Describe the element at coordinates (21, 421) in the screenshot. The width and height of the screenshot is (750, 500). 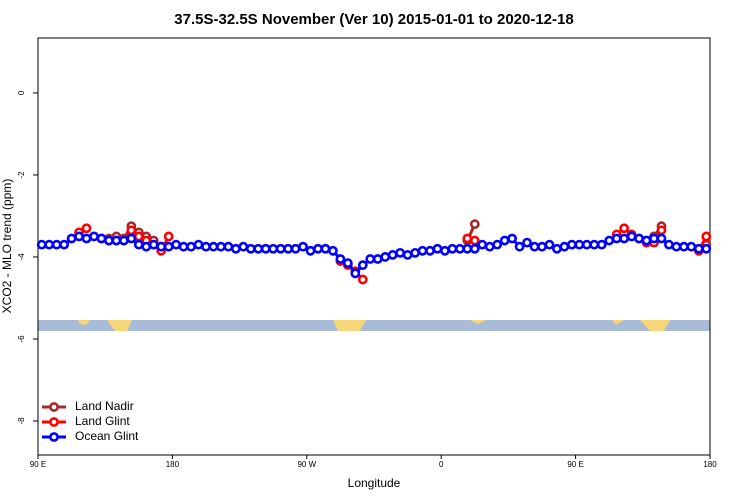
I see `y-tick-label: -8` at that location.